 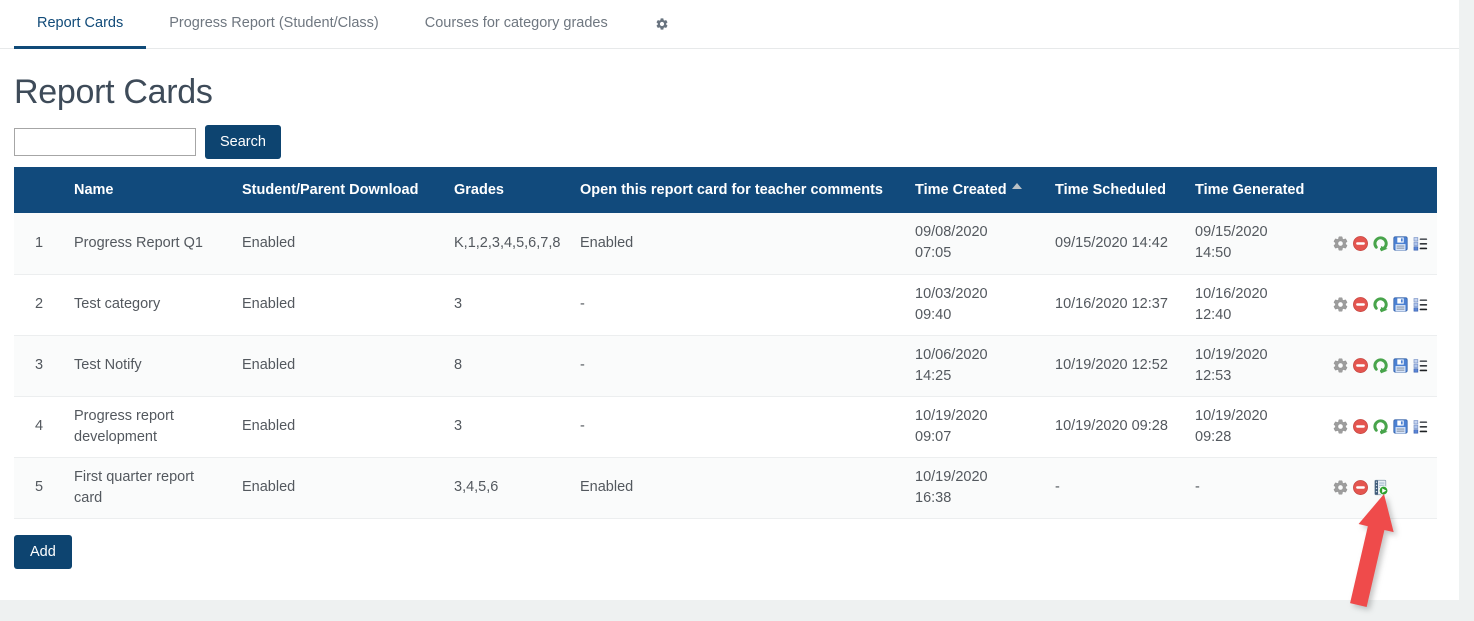 What do you see at coordinates (951, 365) in the screenshot?
I see `cell-time-created: 10/06/2020 14:25` at bounding box center [951, 365].